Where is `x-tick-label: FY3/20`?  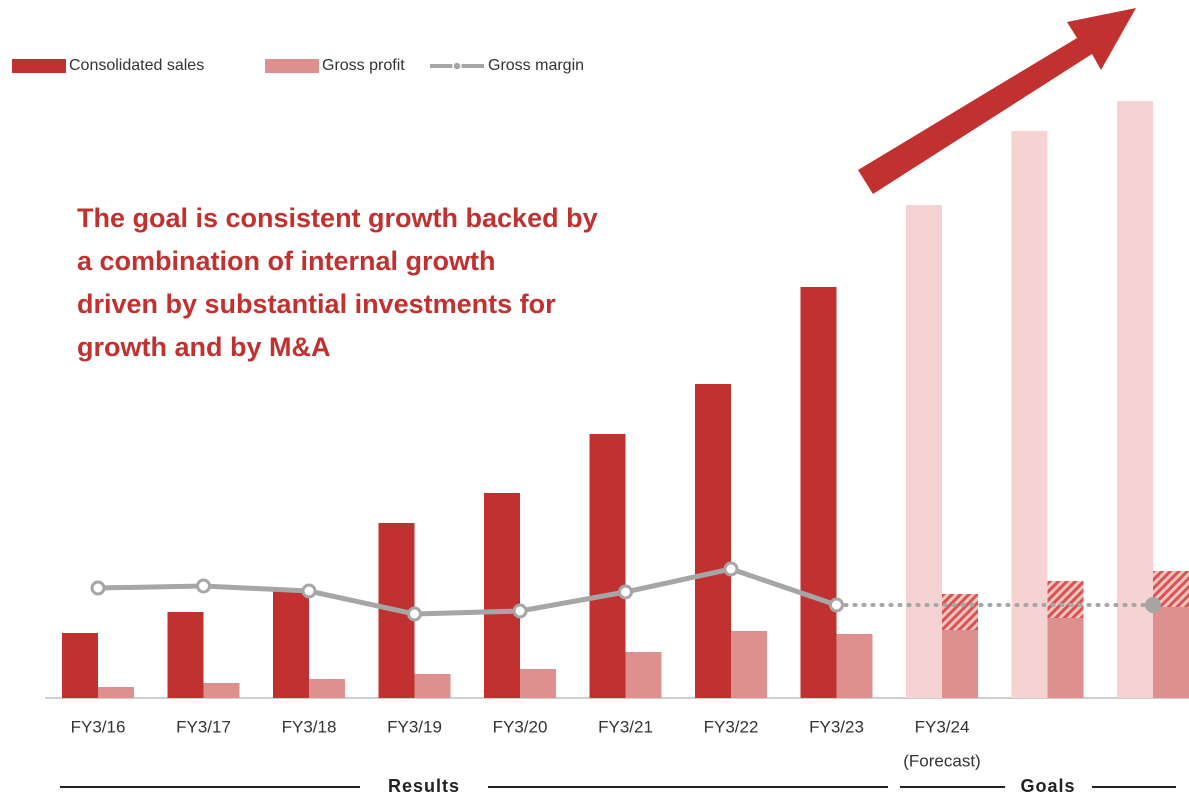
x-tick-label: FY3/20 is located at coordinates (520, 726).